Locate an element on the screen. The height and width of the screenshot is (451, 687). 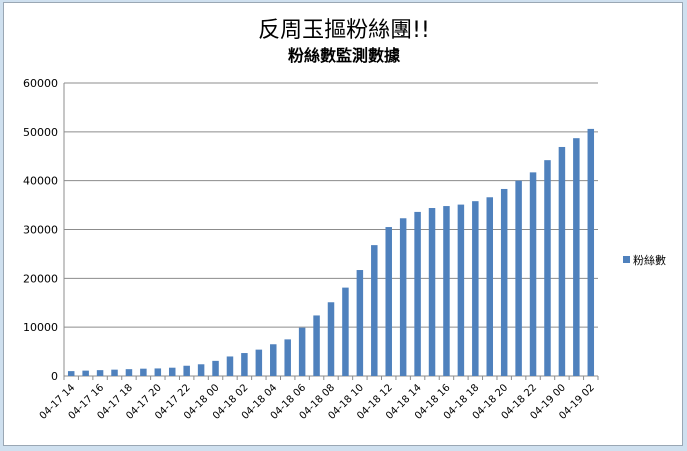
legend: 粉絲數 is located at coordinates (644, 260).